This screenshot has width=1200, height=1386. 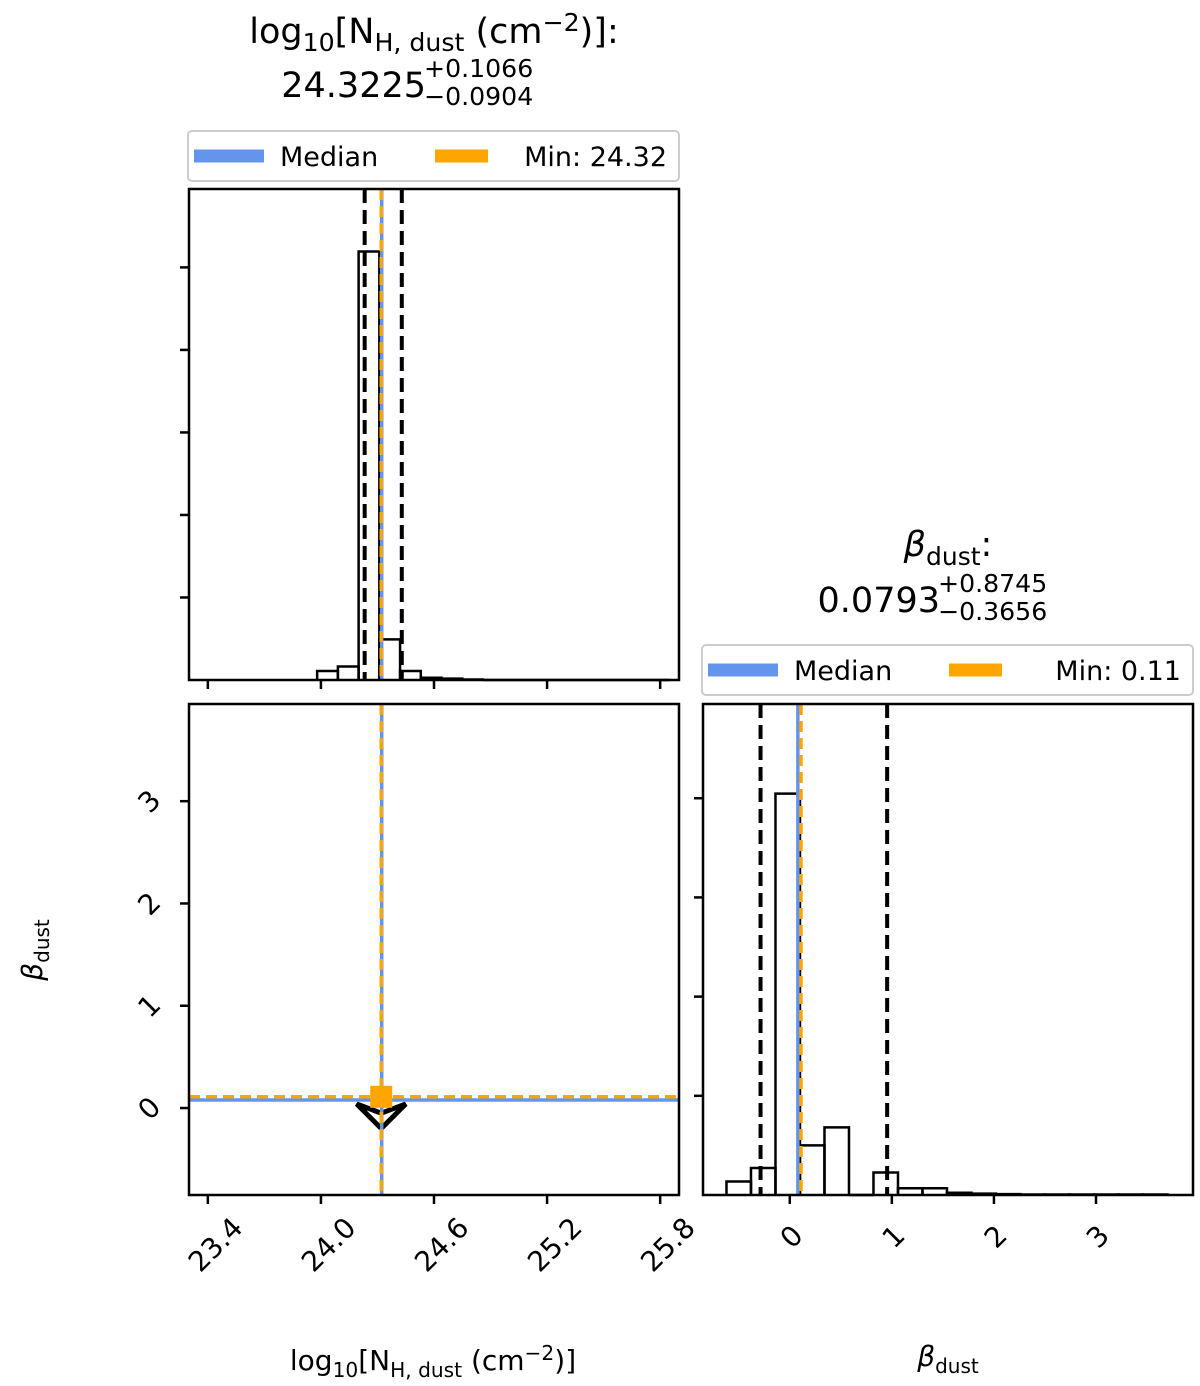 I want to click on beta-title-value: 0.0793+0.8745−0.3656, so click(x=933, y=597).